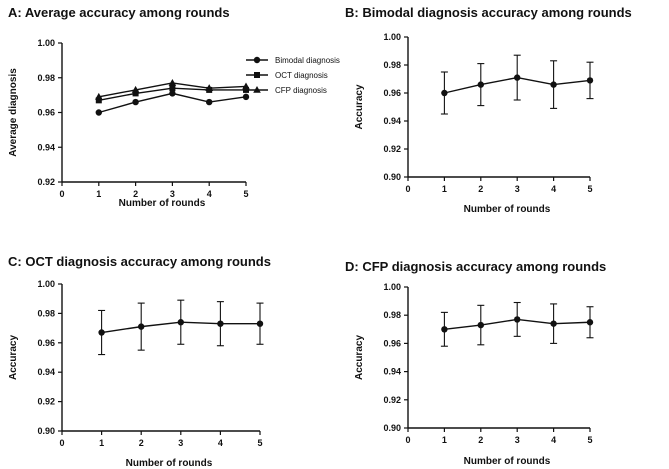  What do you see at coordinates (407, 189) in the screenshot?
I see `panel-b-x-tick-label: 0` at bounding box center [407, 189].